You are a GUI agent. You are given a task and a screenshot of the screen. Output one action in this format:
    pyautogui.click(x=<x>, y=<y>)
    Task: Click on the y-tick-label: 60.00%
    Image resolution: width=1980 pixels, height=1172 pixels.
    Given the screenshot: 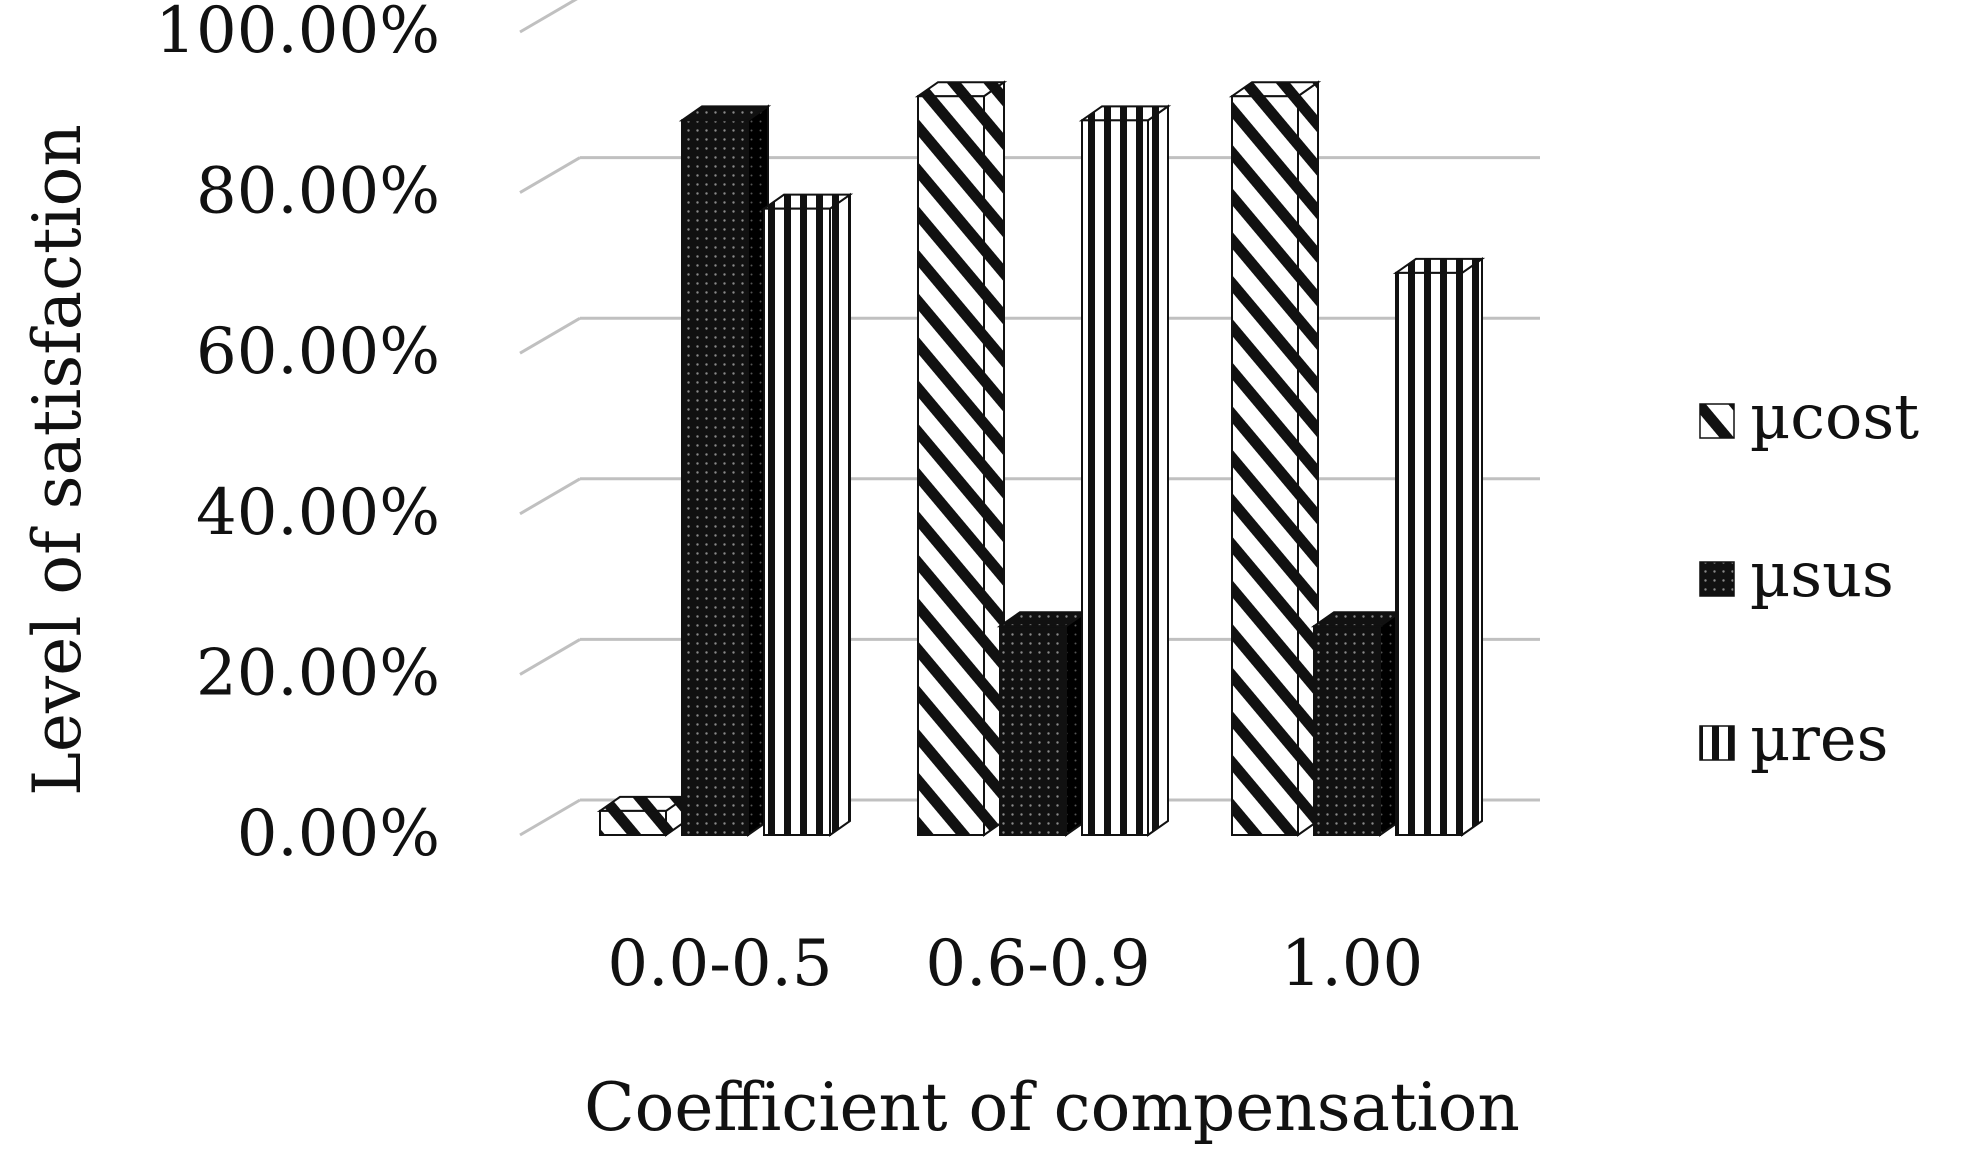 What is the action you would take?
    pyautogui.click(x=318, y=352)
    